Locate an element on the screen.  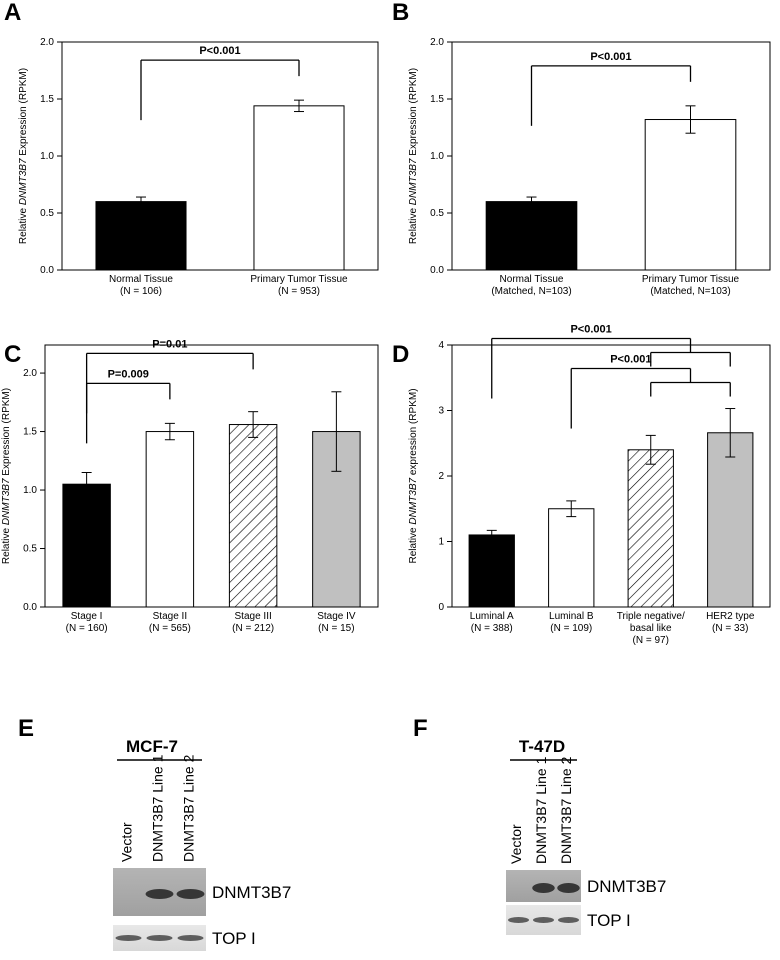
panel-letter: A is located at coordinates (12, 13).